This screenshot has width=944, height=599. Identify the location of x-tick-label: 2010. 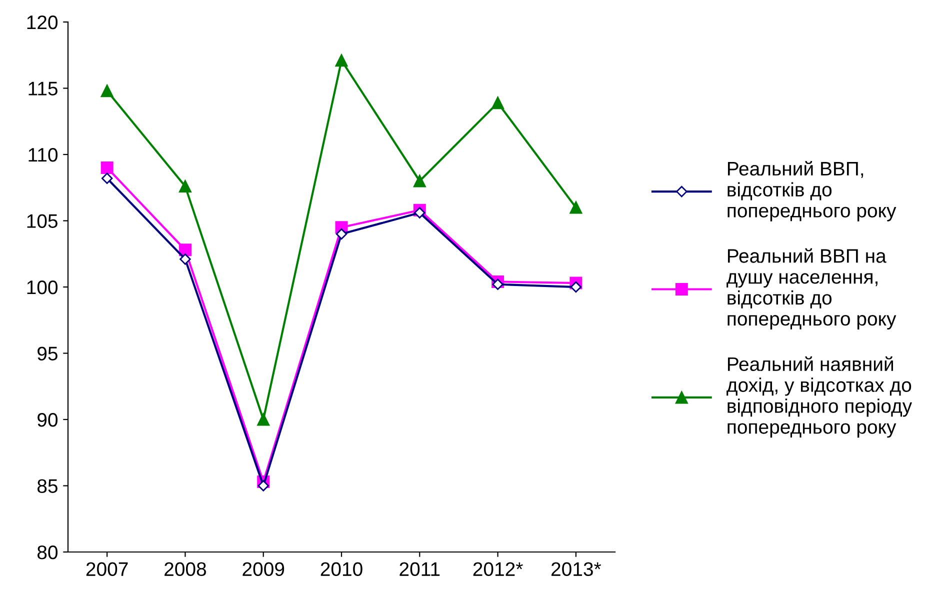
(341, 569).